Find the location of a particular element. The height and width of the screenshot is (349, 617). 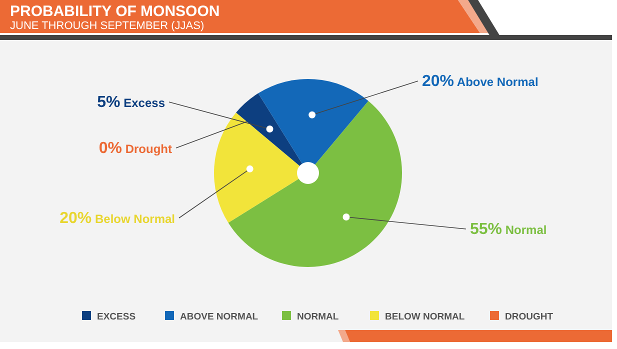

chart-title: PROBABILITY OF MONSOON is located at coordinates (115, 11).